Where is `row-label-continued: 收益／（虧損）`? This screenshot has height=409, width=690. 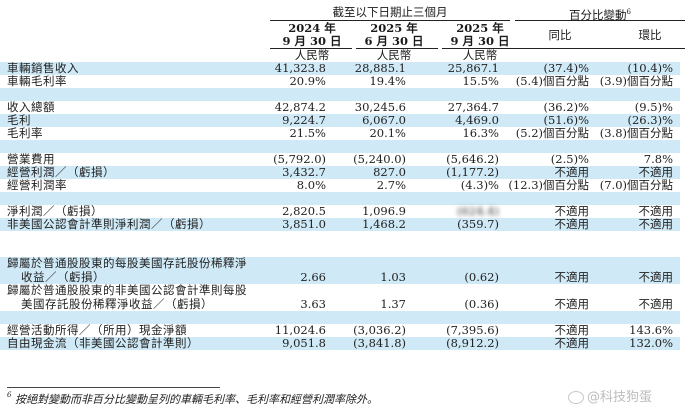 row-label-continued: 收益／（虧損） is located at coordinates (63, 277).